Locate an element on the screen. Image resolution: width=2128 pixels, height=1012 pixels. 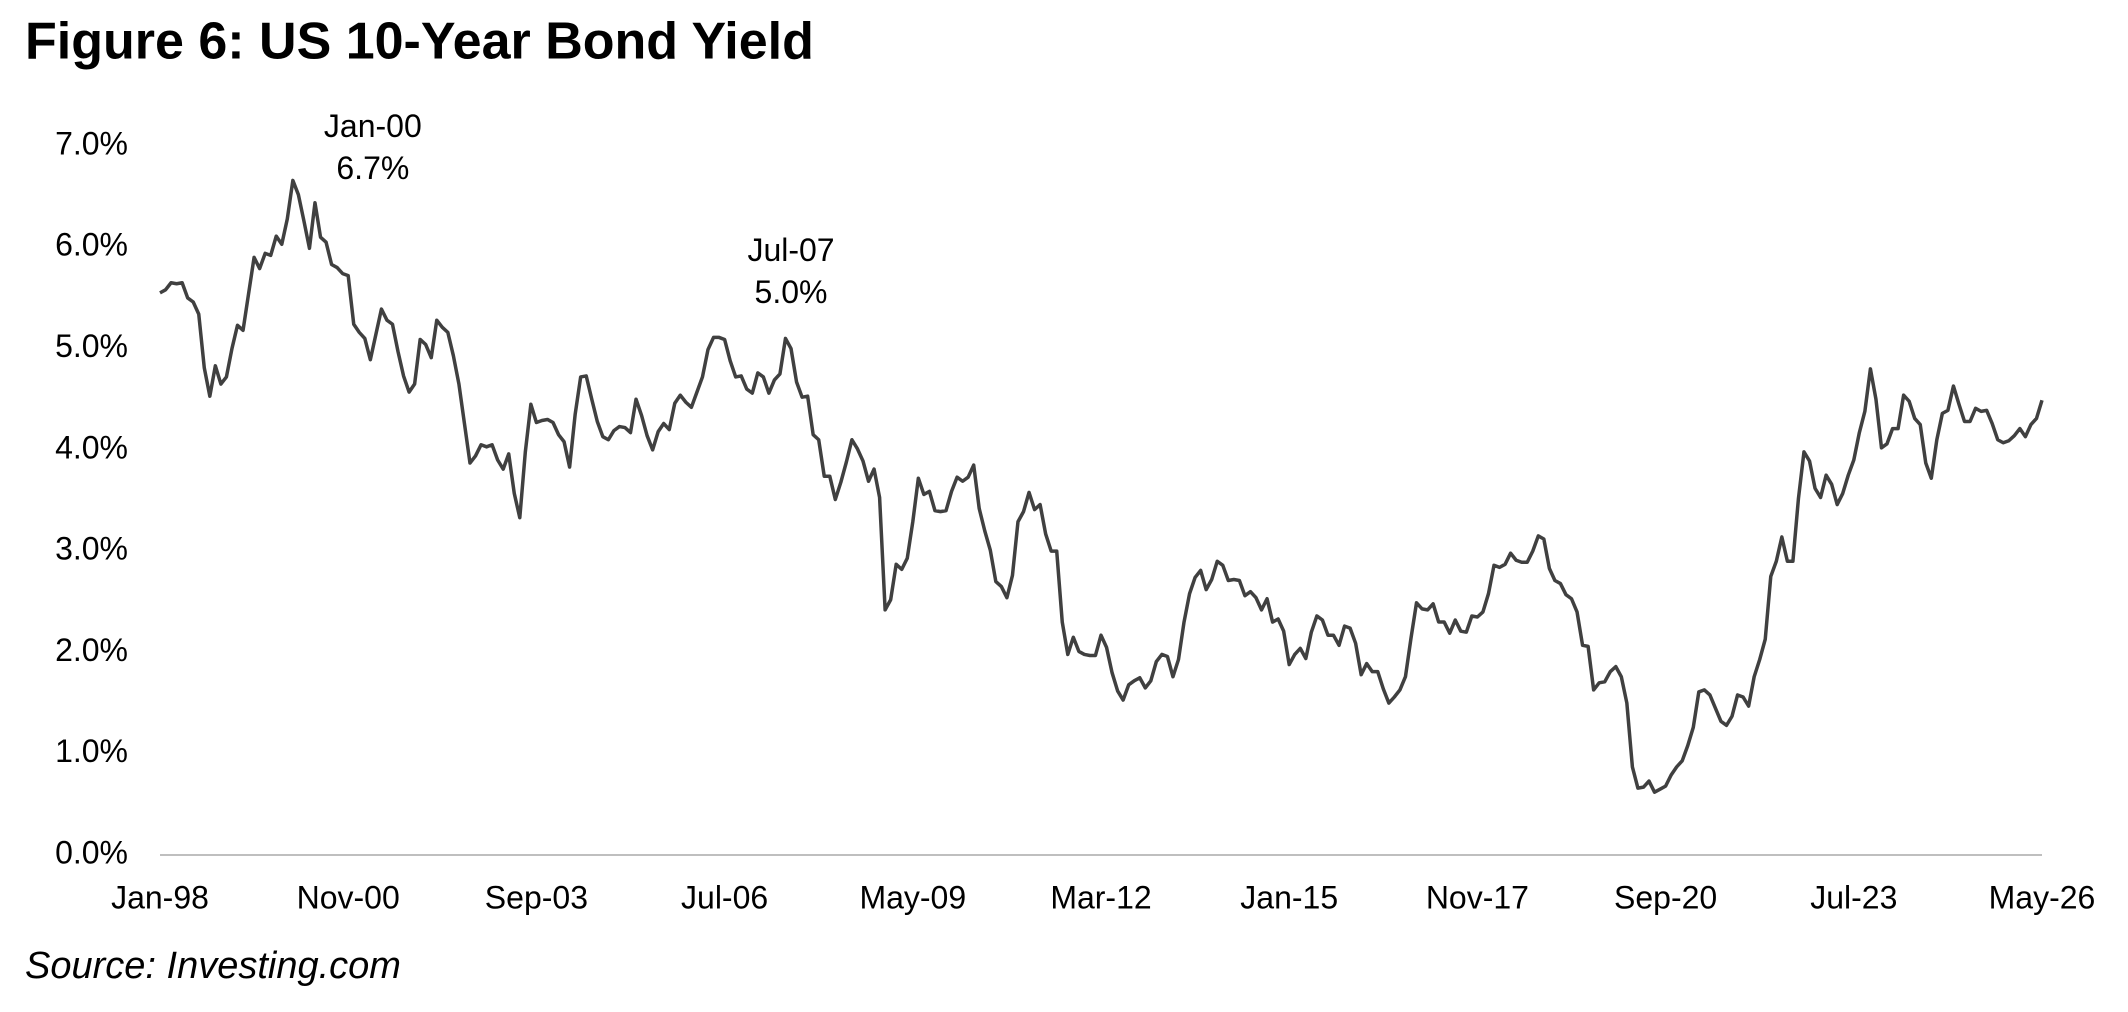
x-tick-label: Jan-15 is located at coordinates (1289, 897).